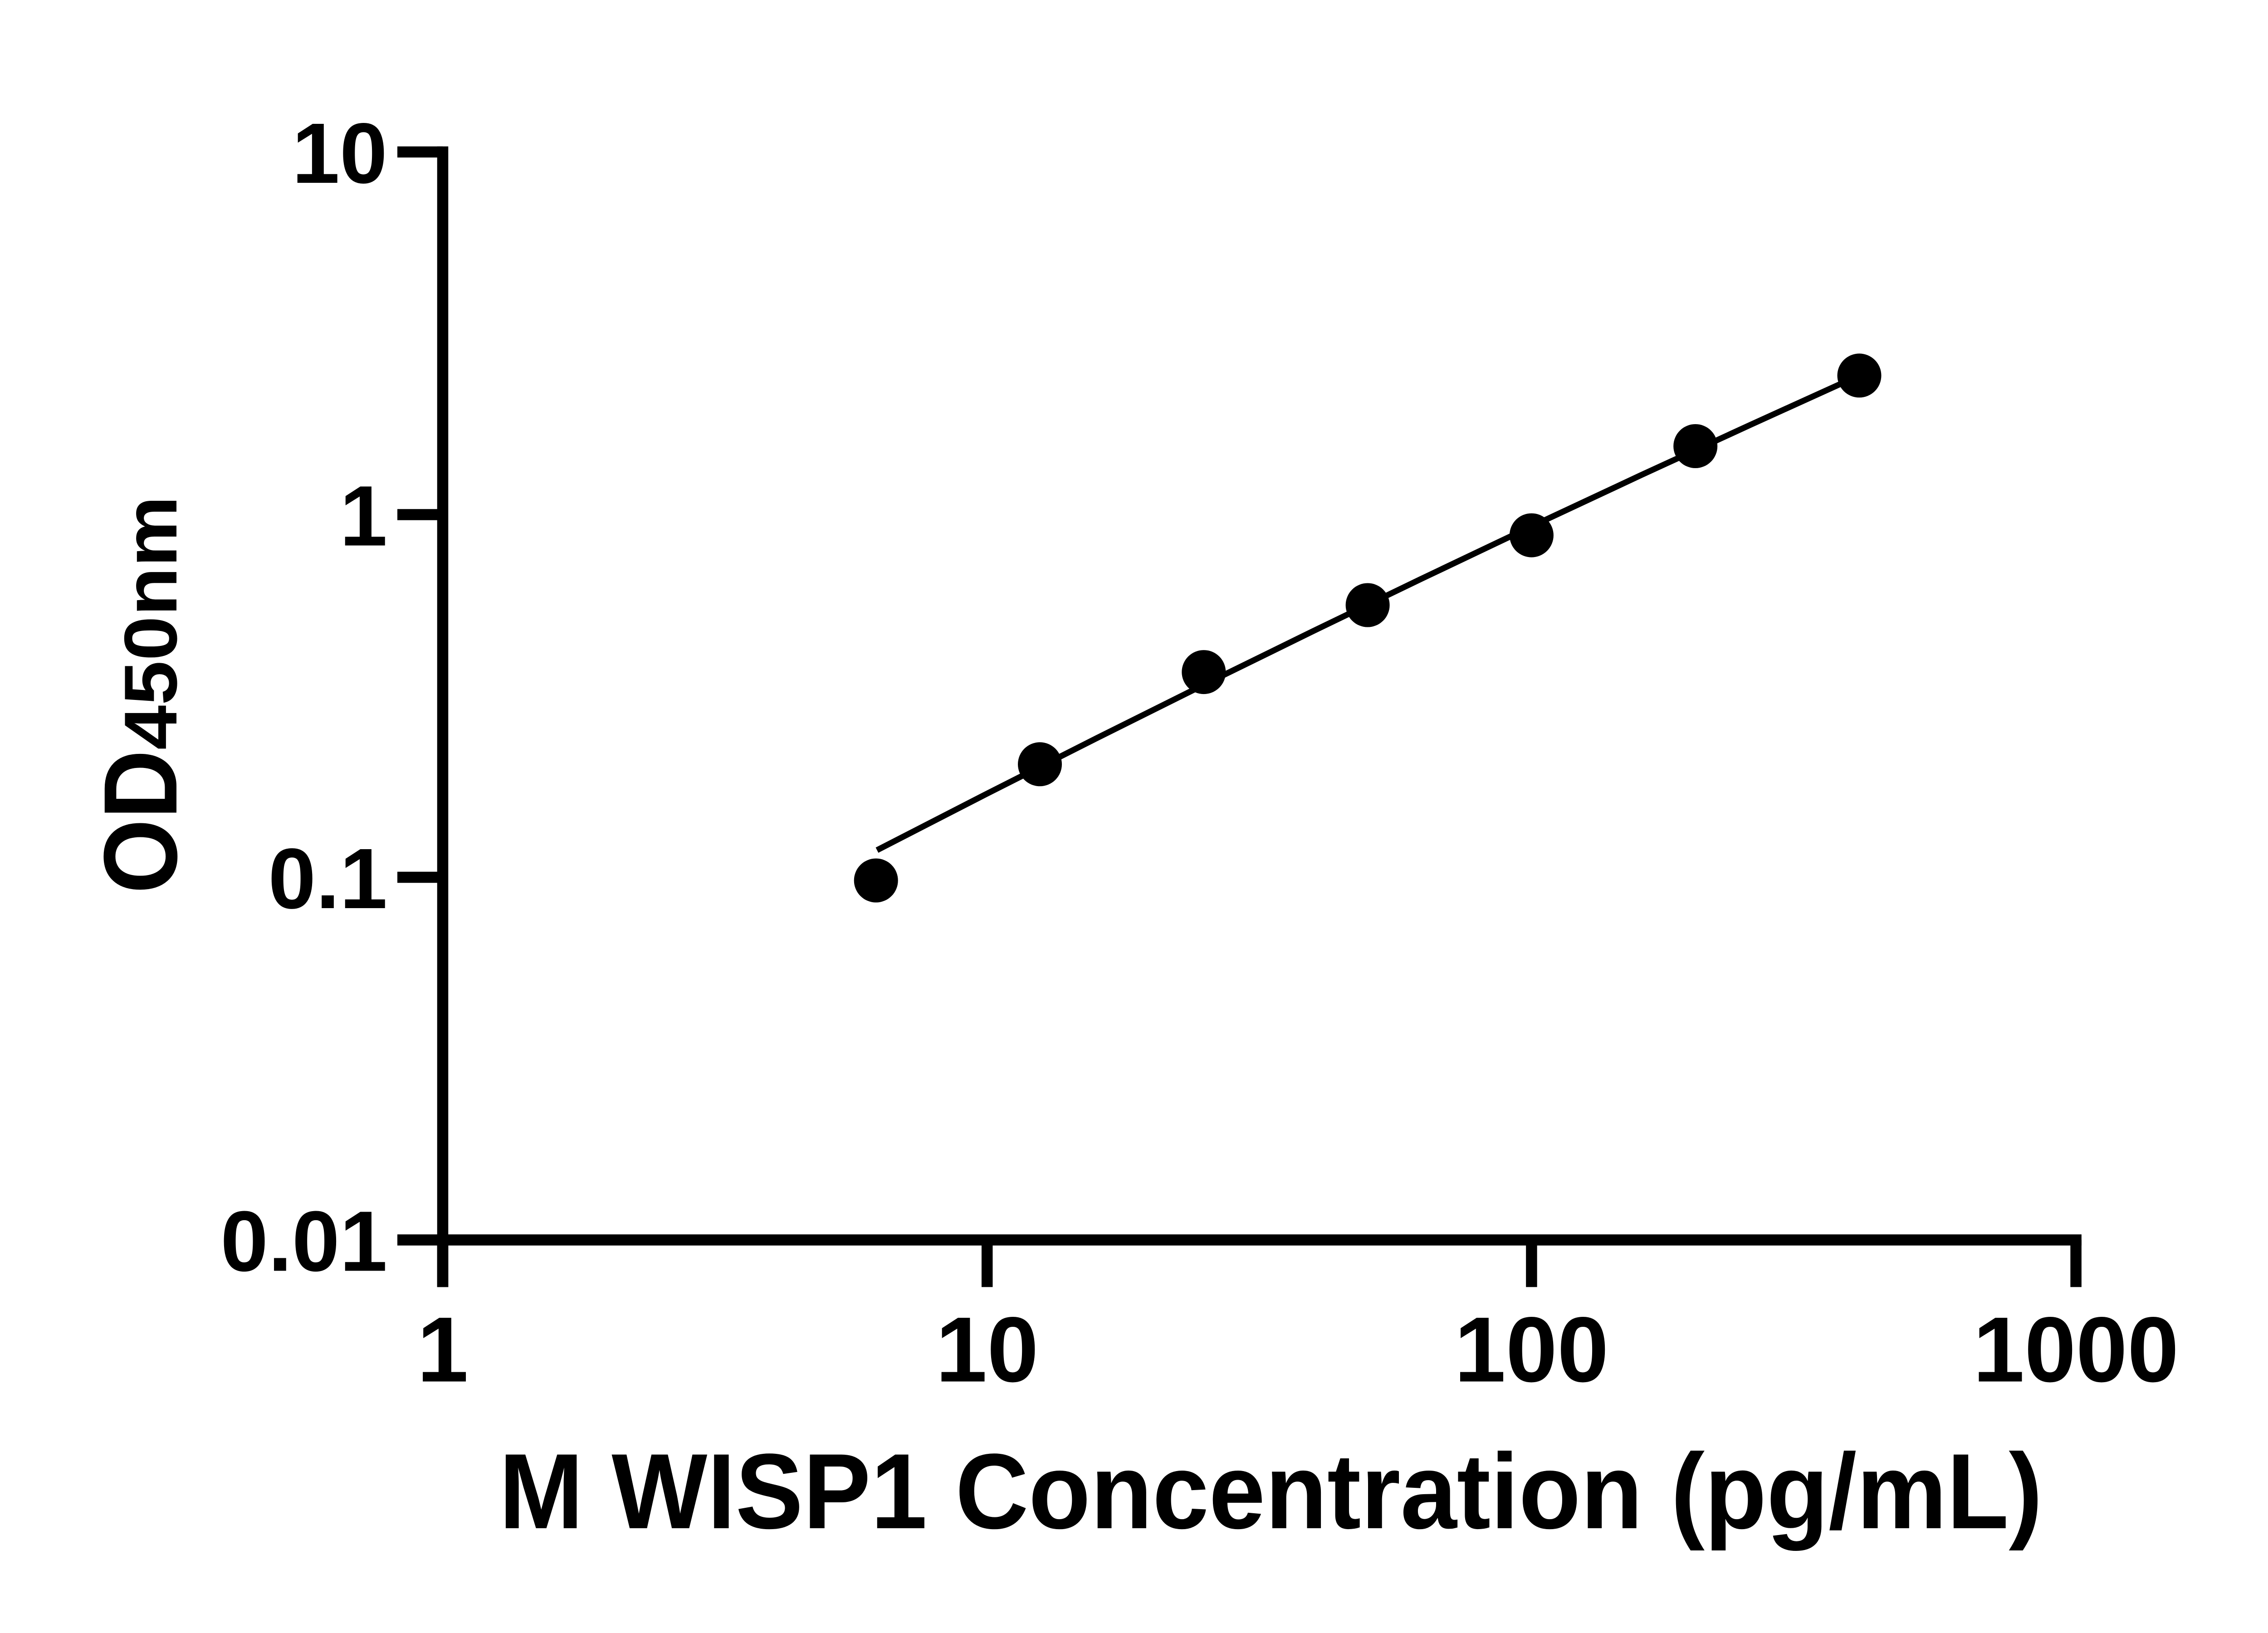 This screenshot has width=2268, height=1633. I want to click on y-axis-ticks, so click(420, 696).